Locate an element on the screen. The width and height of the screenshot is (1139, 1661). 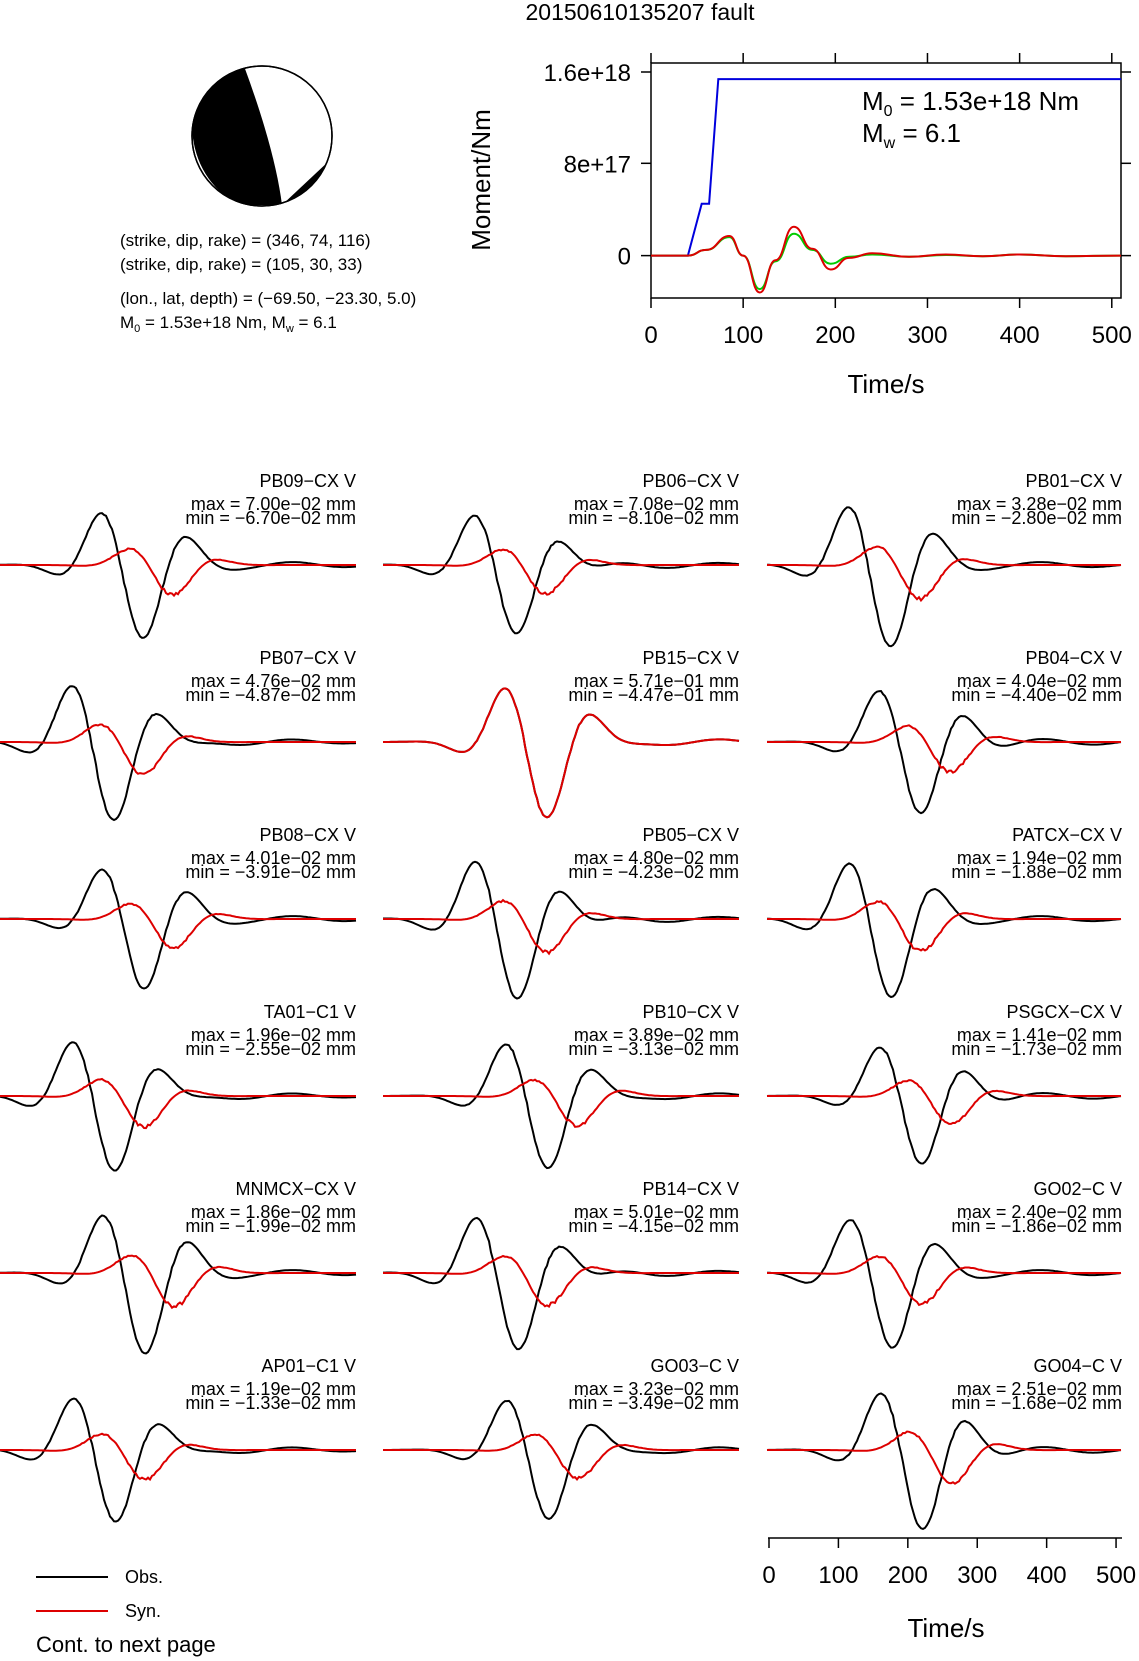
station-max: max = 4.04e−02 mm is located at coordinates (1039, 681).